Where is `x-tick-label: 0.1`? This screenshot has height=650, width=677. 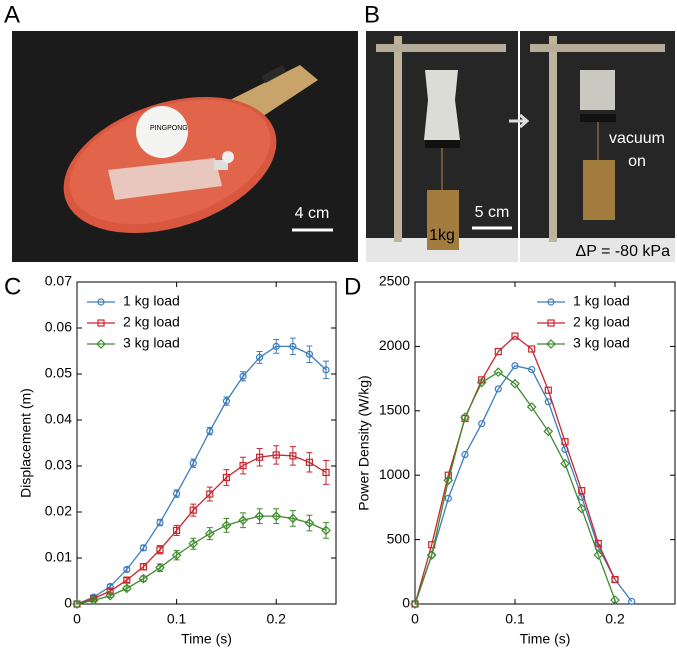 x-tick-label: 0.1 is located at coordinates (177, 619).